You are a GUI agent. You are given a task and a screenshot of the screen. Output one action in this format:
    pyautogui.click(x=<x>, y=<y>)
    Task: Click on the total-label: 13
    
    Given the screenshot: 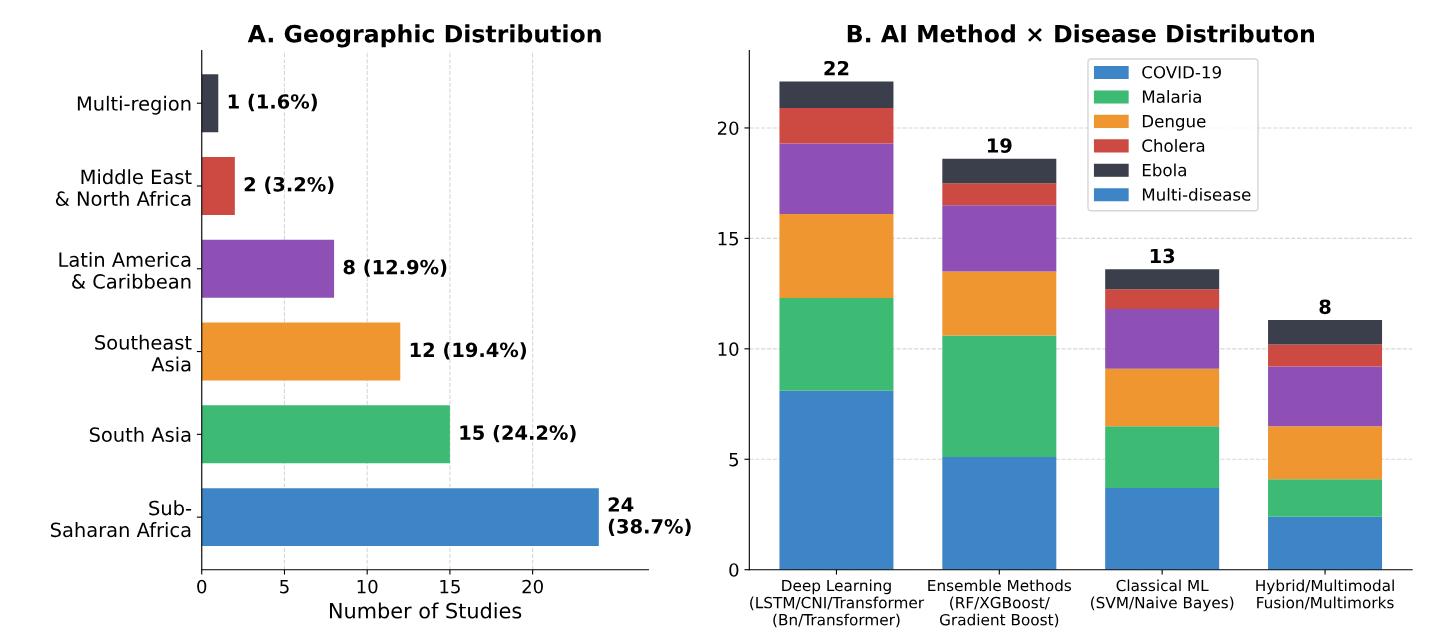 What is the action you would take?
    pyautogui.click(x=1162, y=256)
    